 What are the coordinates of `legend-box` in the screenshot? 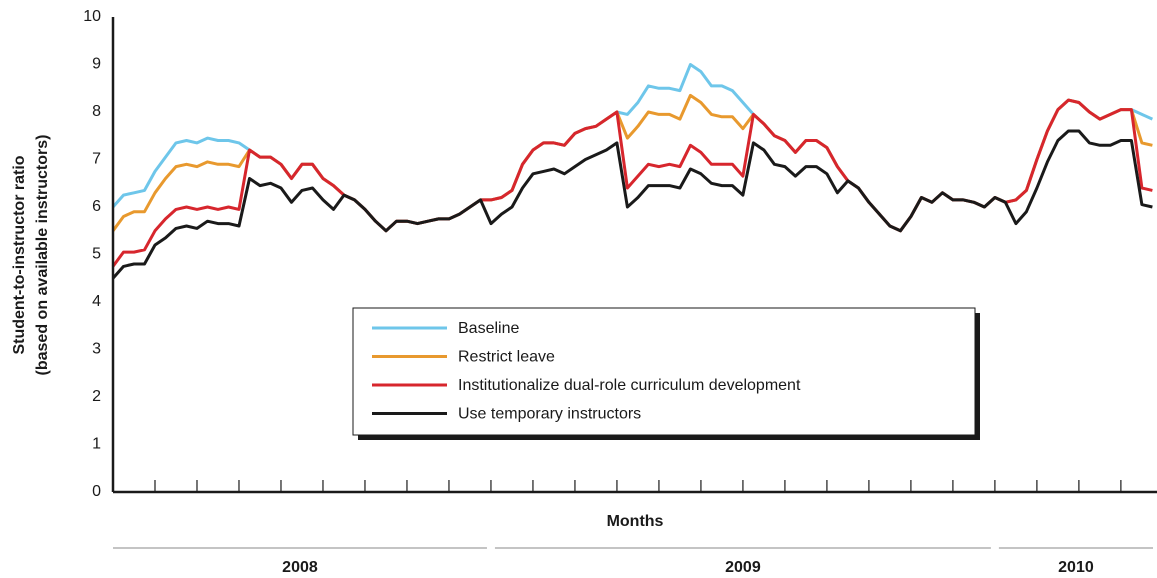 It's located at (664, 371).